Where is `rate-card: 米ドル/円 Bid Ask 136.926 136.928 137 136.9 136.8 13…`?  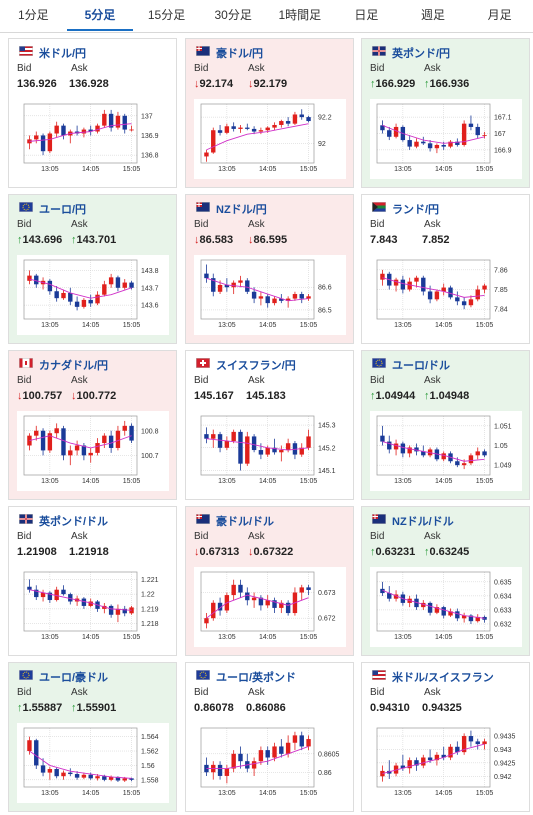 rate-card: 米ドル/円 Bid Ask 136.926 136.928 137 136.9 136.8 13… is located at coordinates (92, 113).